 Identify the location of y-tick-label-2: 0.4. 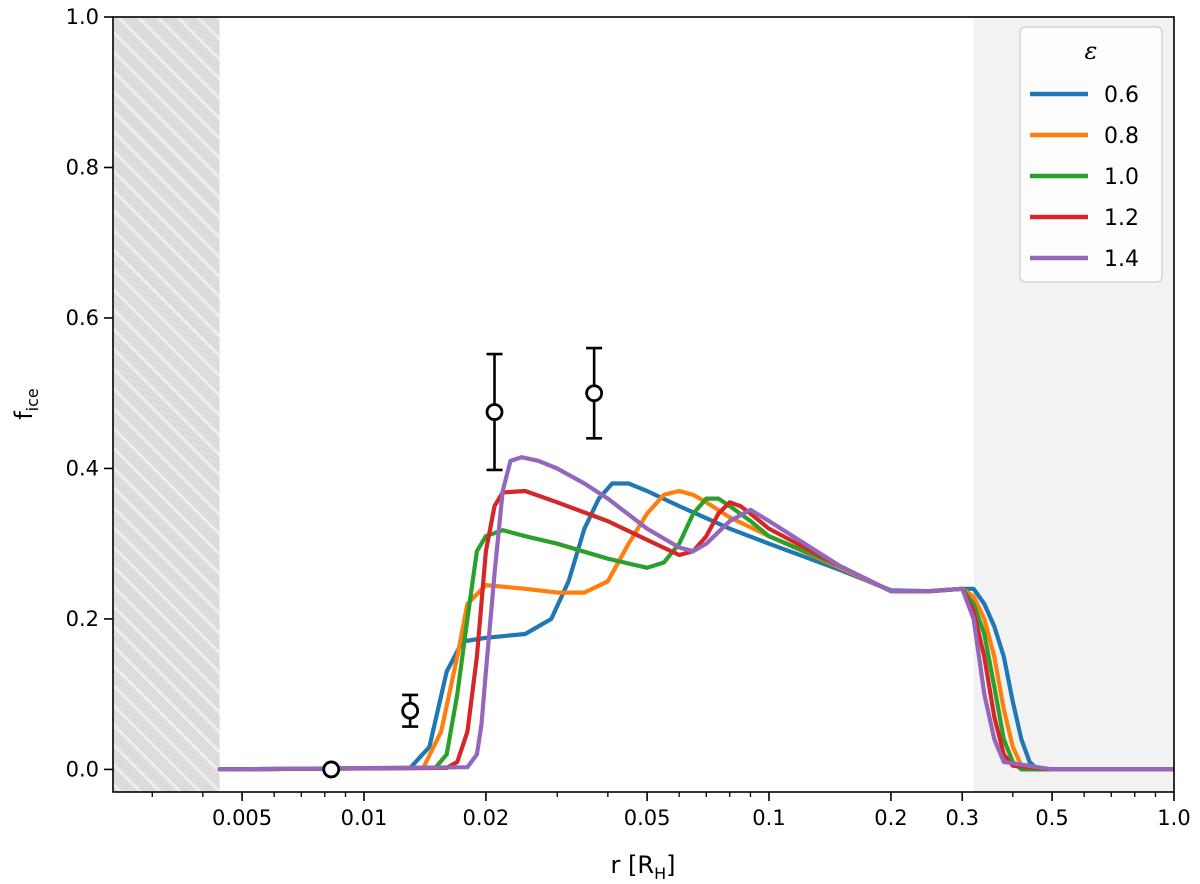
(82, 468).